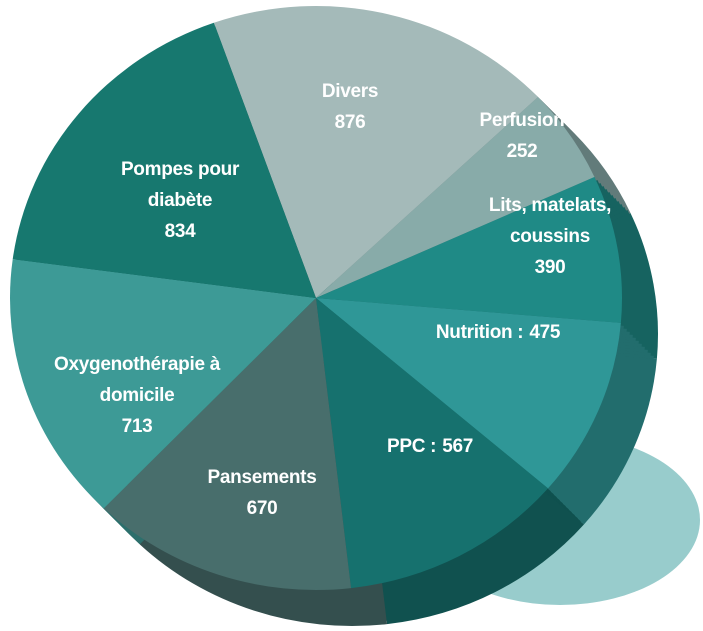 The width and height of the screenshot is (703, 631). I want to click on slice-label: Nutrition :475, so click(498, 332).